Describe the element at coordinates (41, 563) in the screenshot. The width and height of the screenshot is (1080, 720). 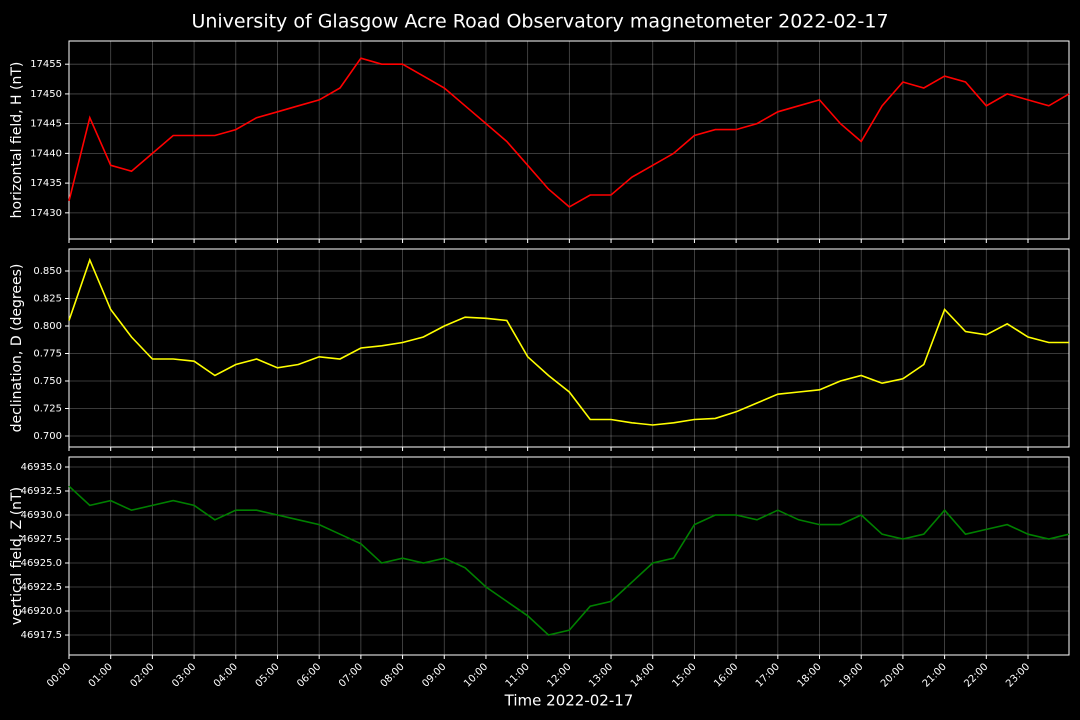
I see `y-tick-label: 46925.0` at that location.